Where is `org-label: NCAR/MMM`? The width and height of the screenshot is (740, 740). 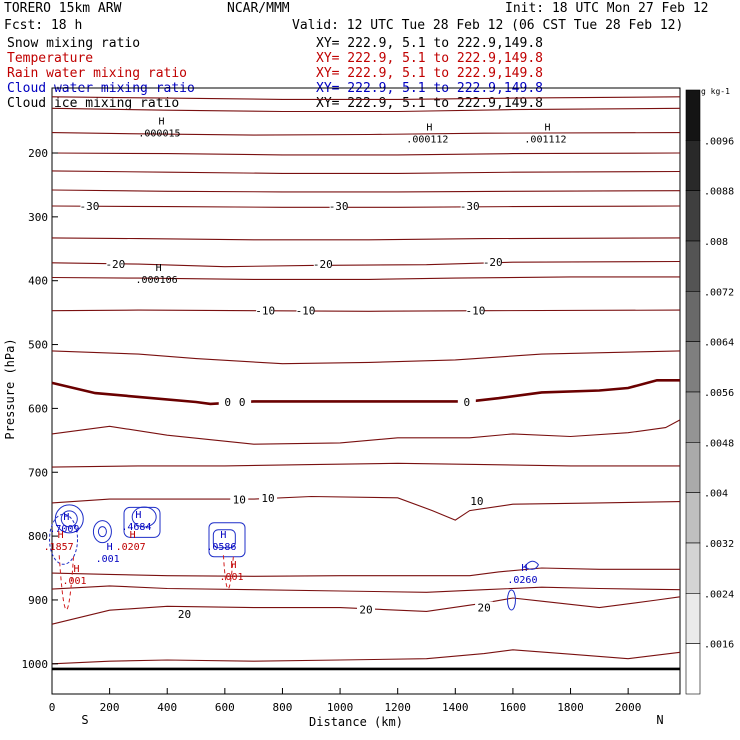
org-label: NCAR/MMM is located at coordinates (258, 8).